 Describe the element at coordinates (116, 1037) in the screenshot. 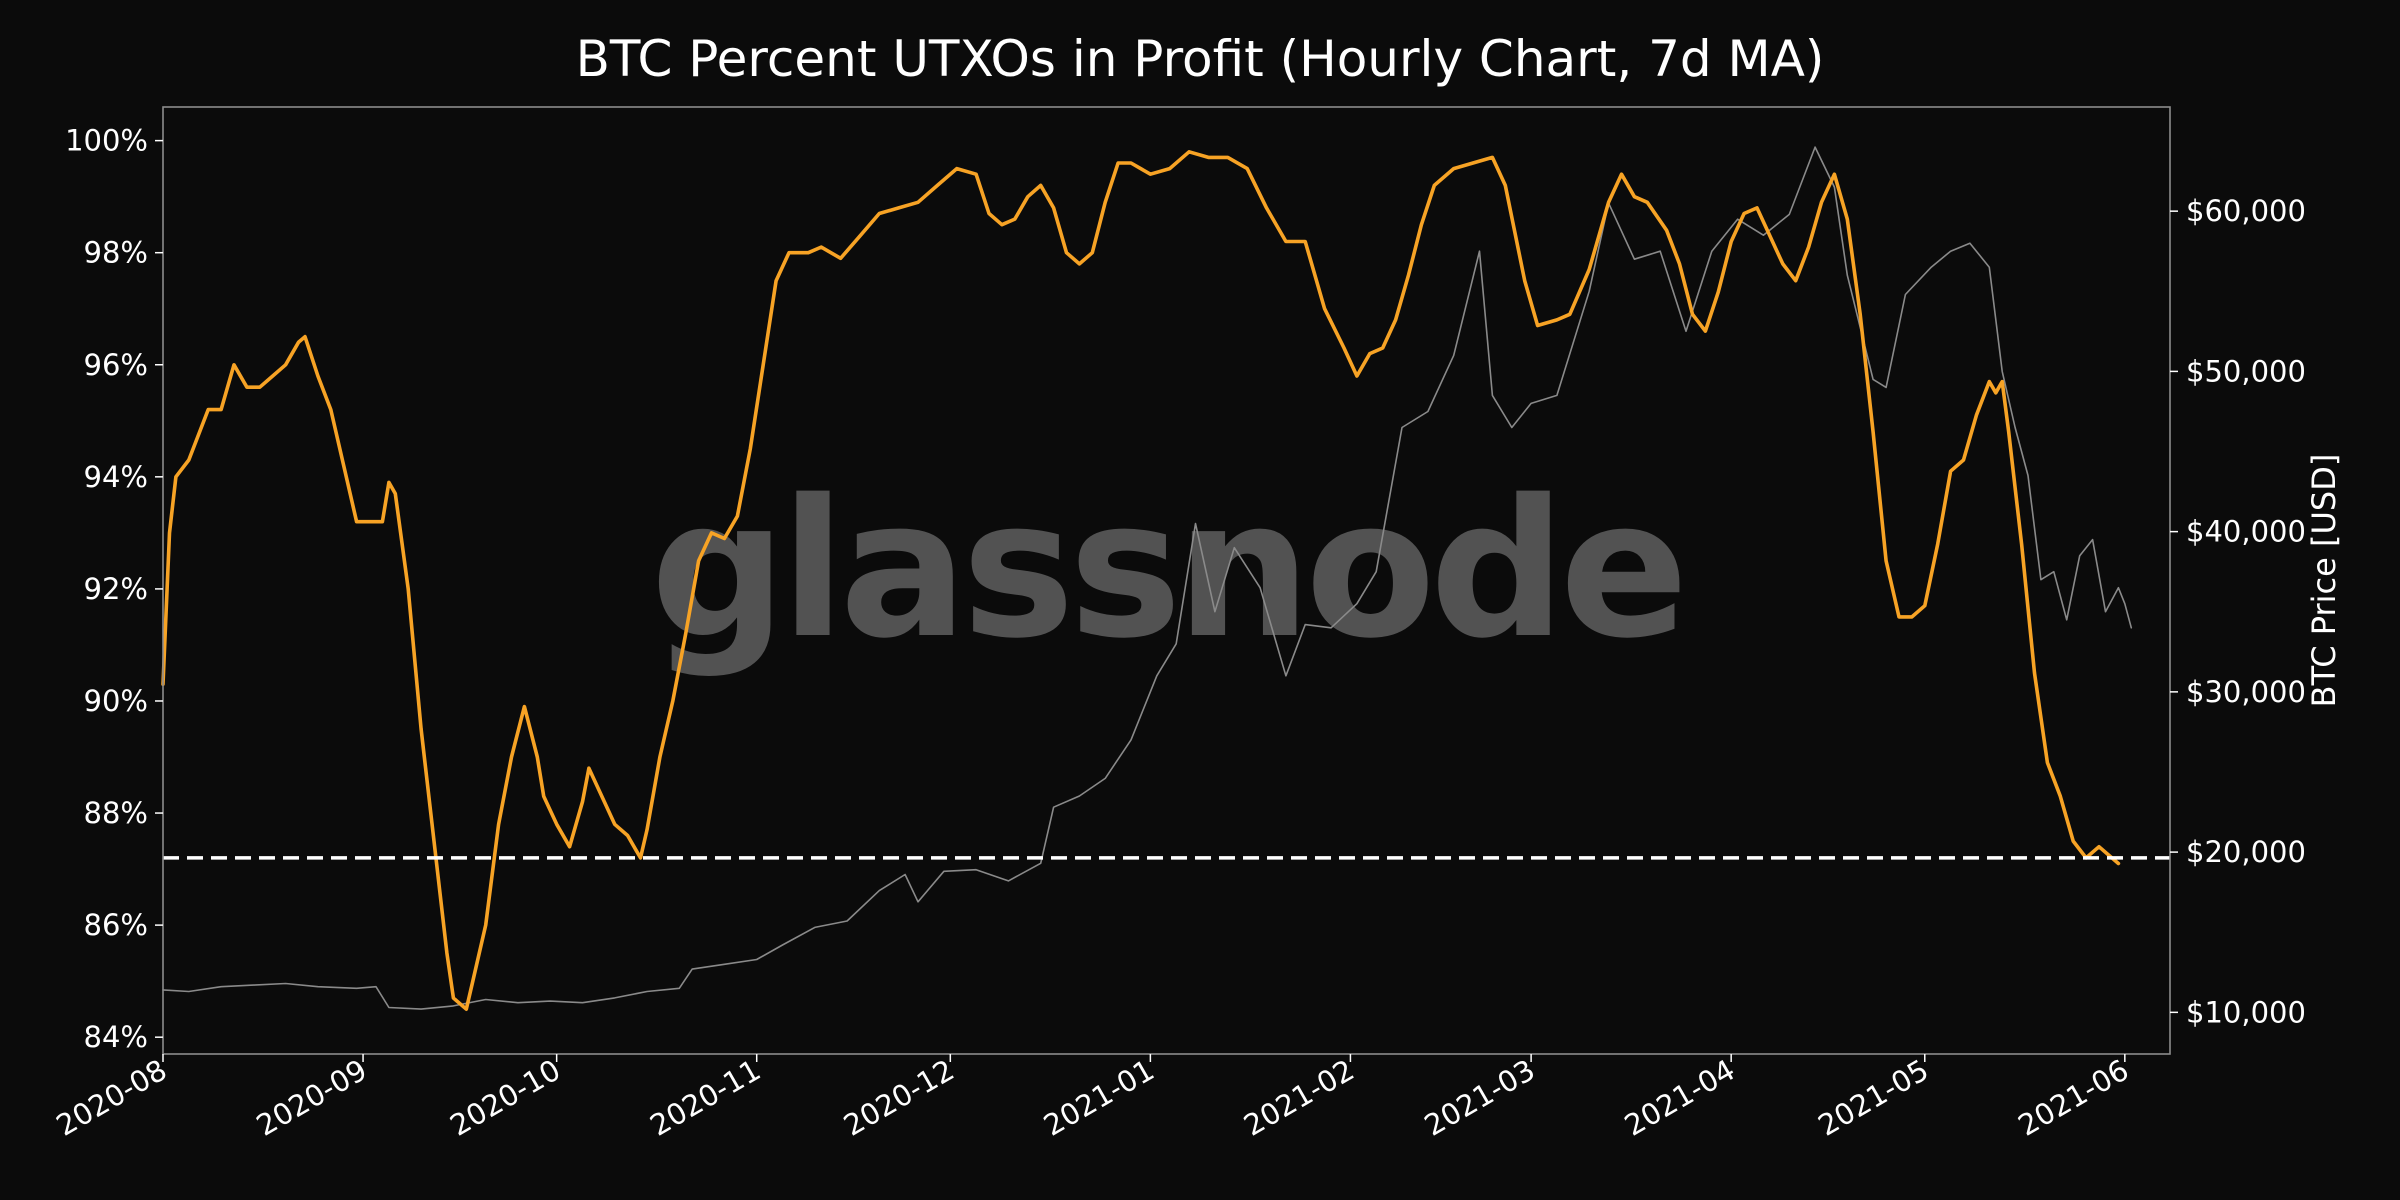

I see `left-tick-label: 84%` at that location.